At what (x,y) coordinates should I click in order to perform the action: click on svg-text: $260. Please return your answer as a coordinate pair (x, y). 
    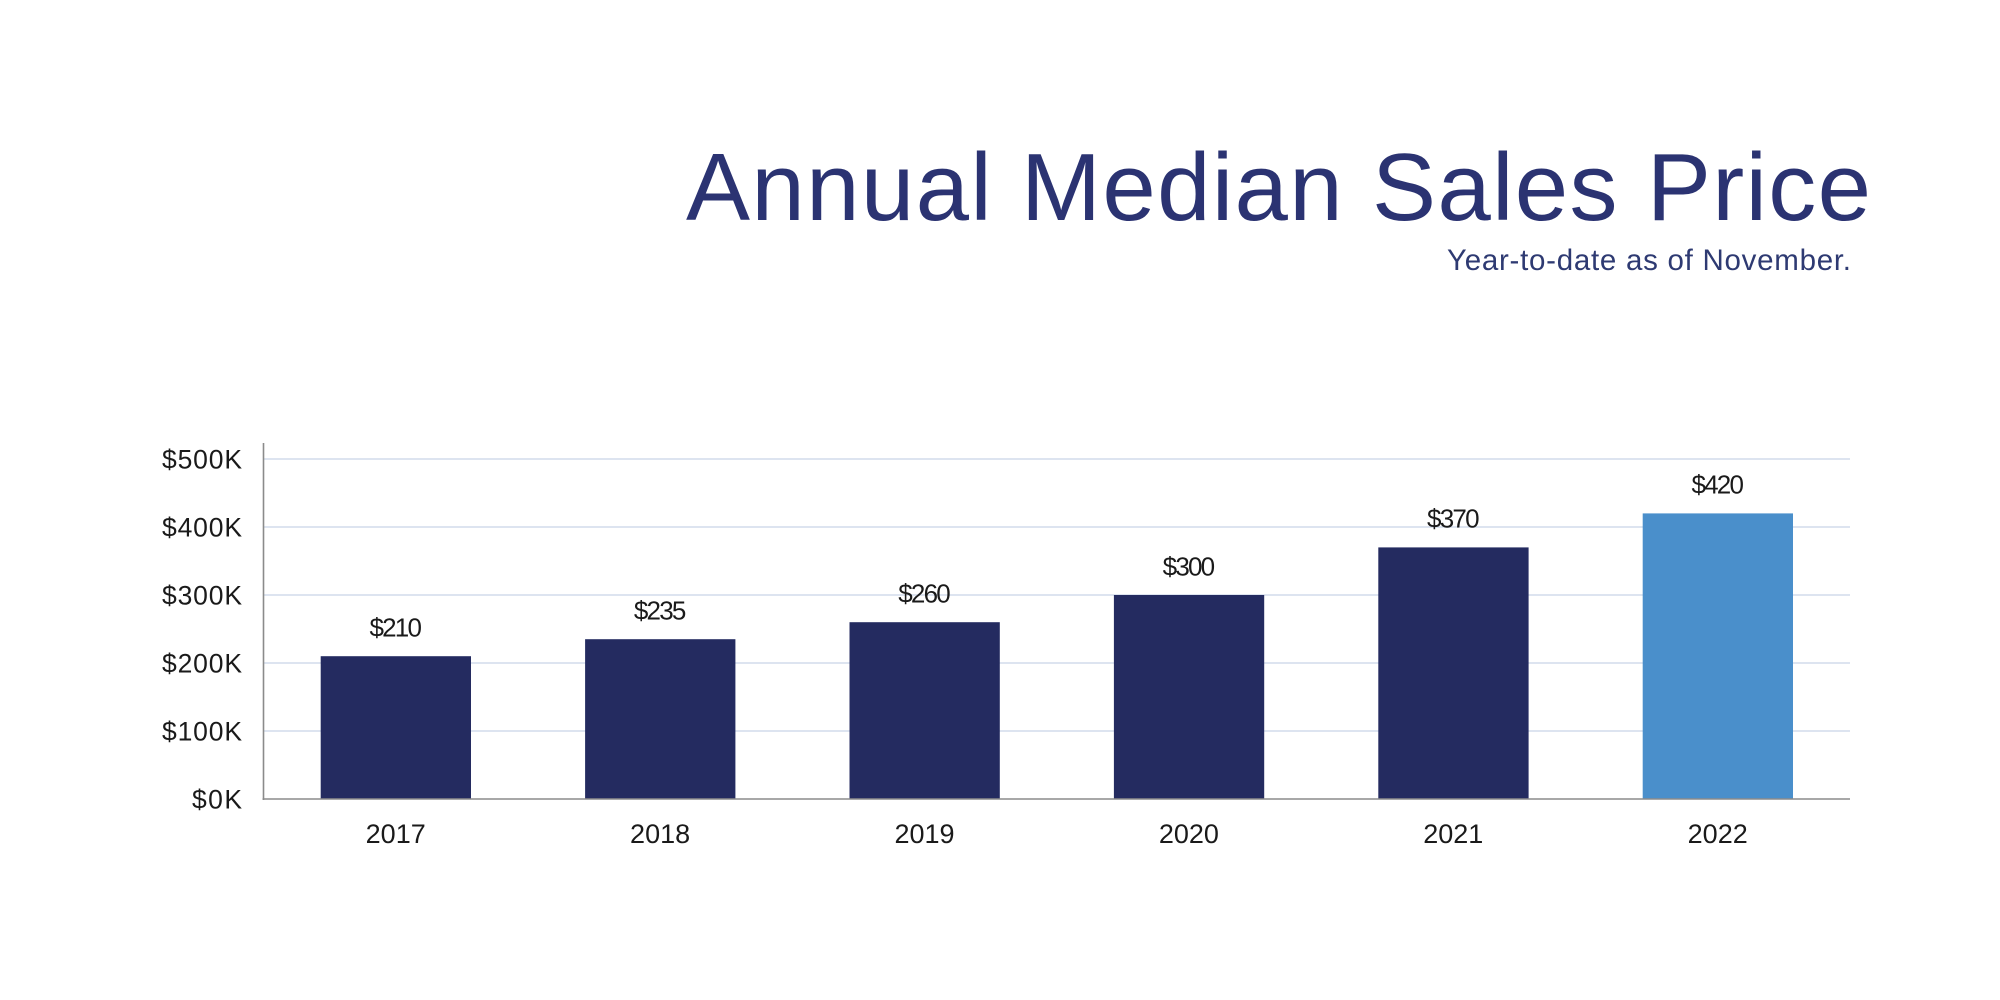
    Looking at the image, I should click on (924, 594).